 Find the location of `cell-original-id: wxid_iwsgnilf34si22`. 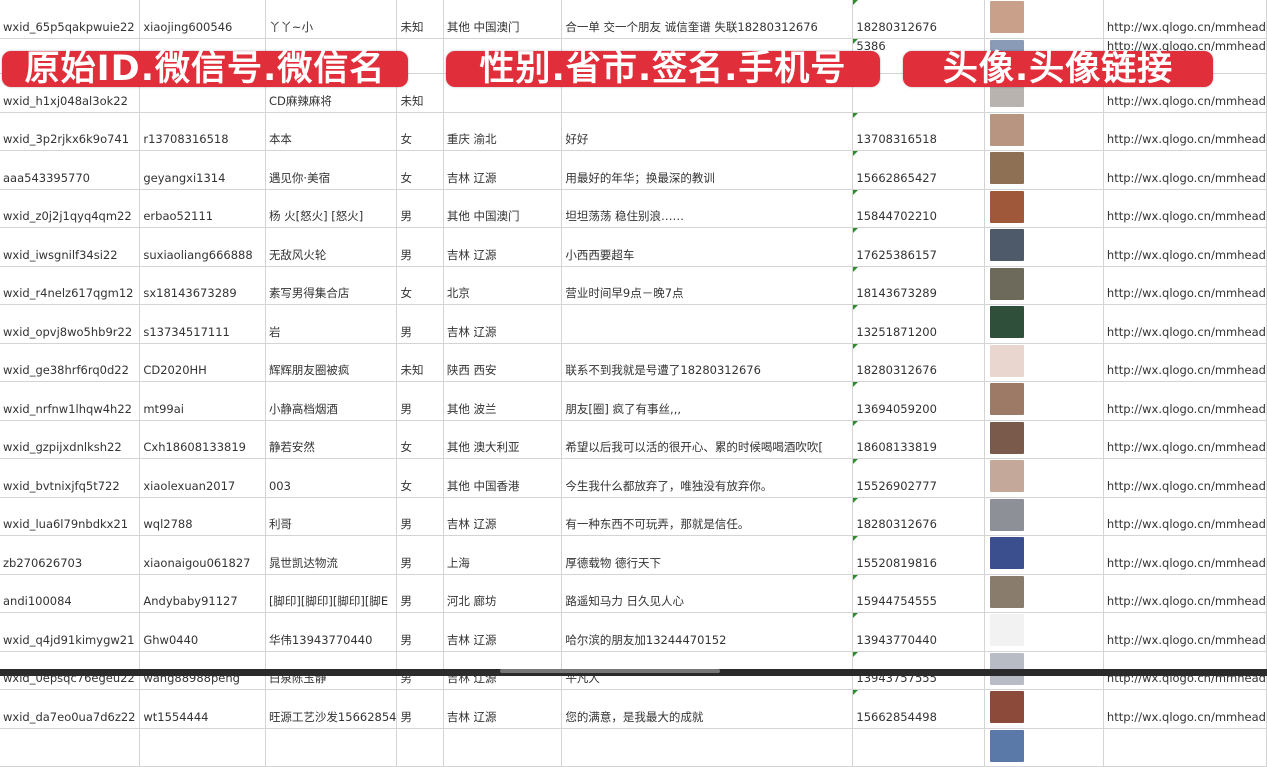

cell-original-id: wxid_iwsgnilf34si22 is located at coordinates (70, 247).